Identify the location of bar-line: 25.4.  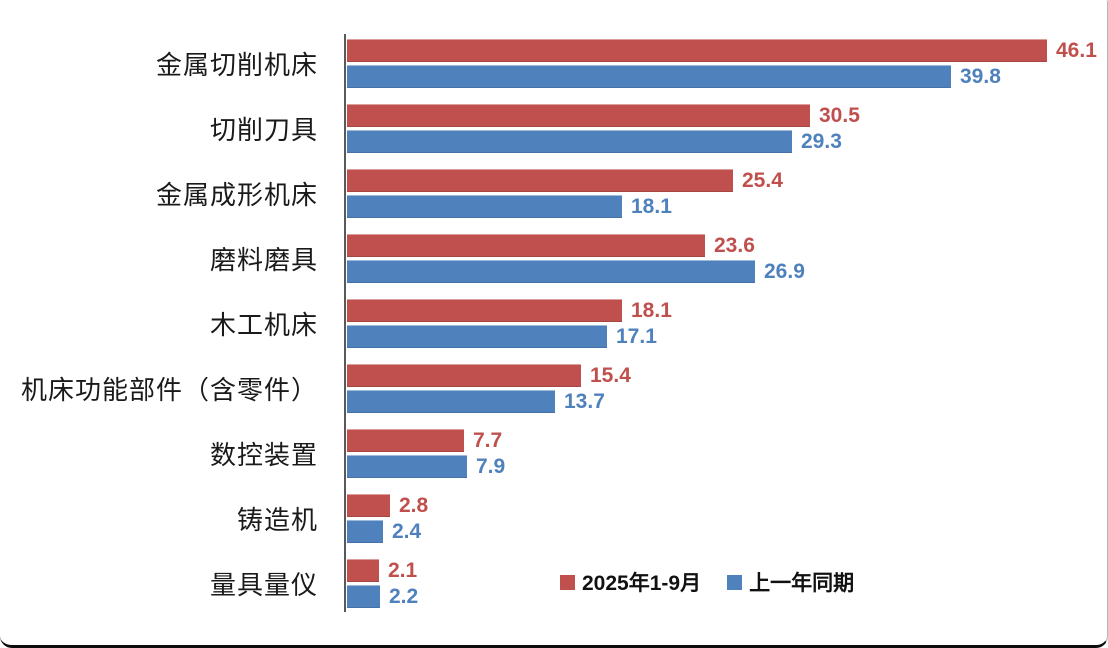
(565, 180).